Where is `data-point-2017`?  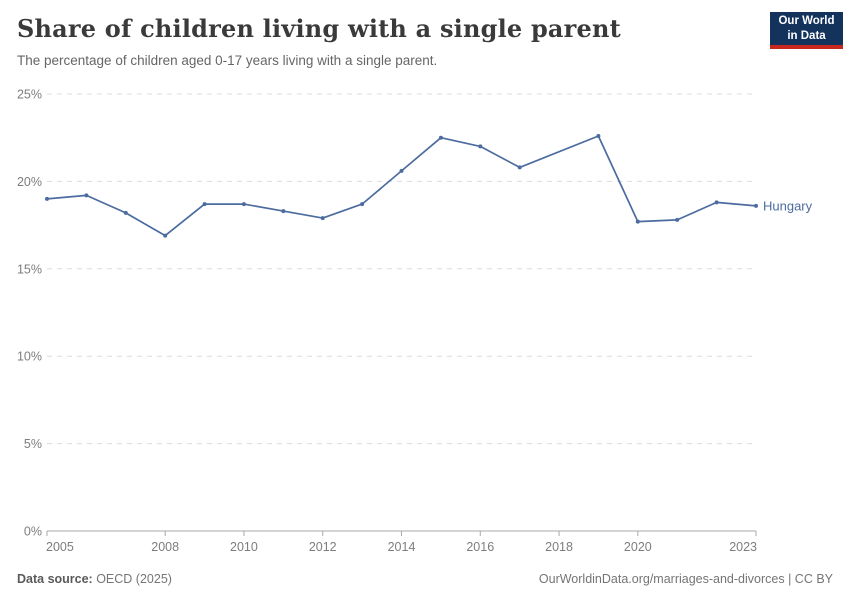
data-point-2017 is located at coordinates (519, 167).